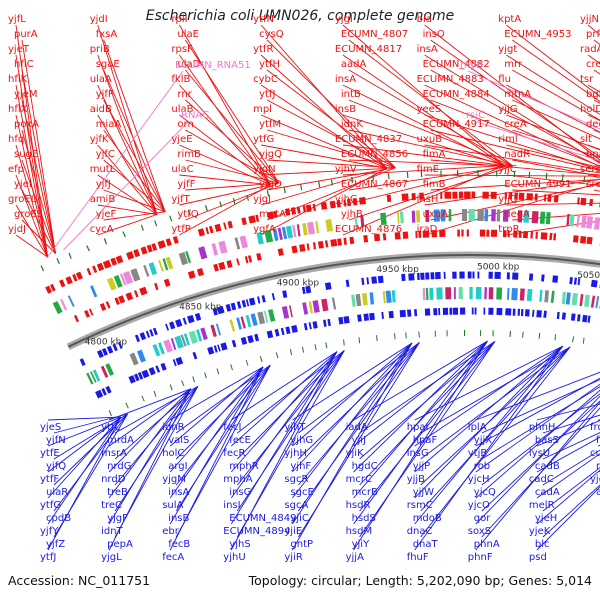  What do you see at coordinates (540, 531) in the screenshot?
I see `gene-label-reverse: yjeK` at bounding box center [540, 531].